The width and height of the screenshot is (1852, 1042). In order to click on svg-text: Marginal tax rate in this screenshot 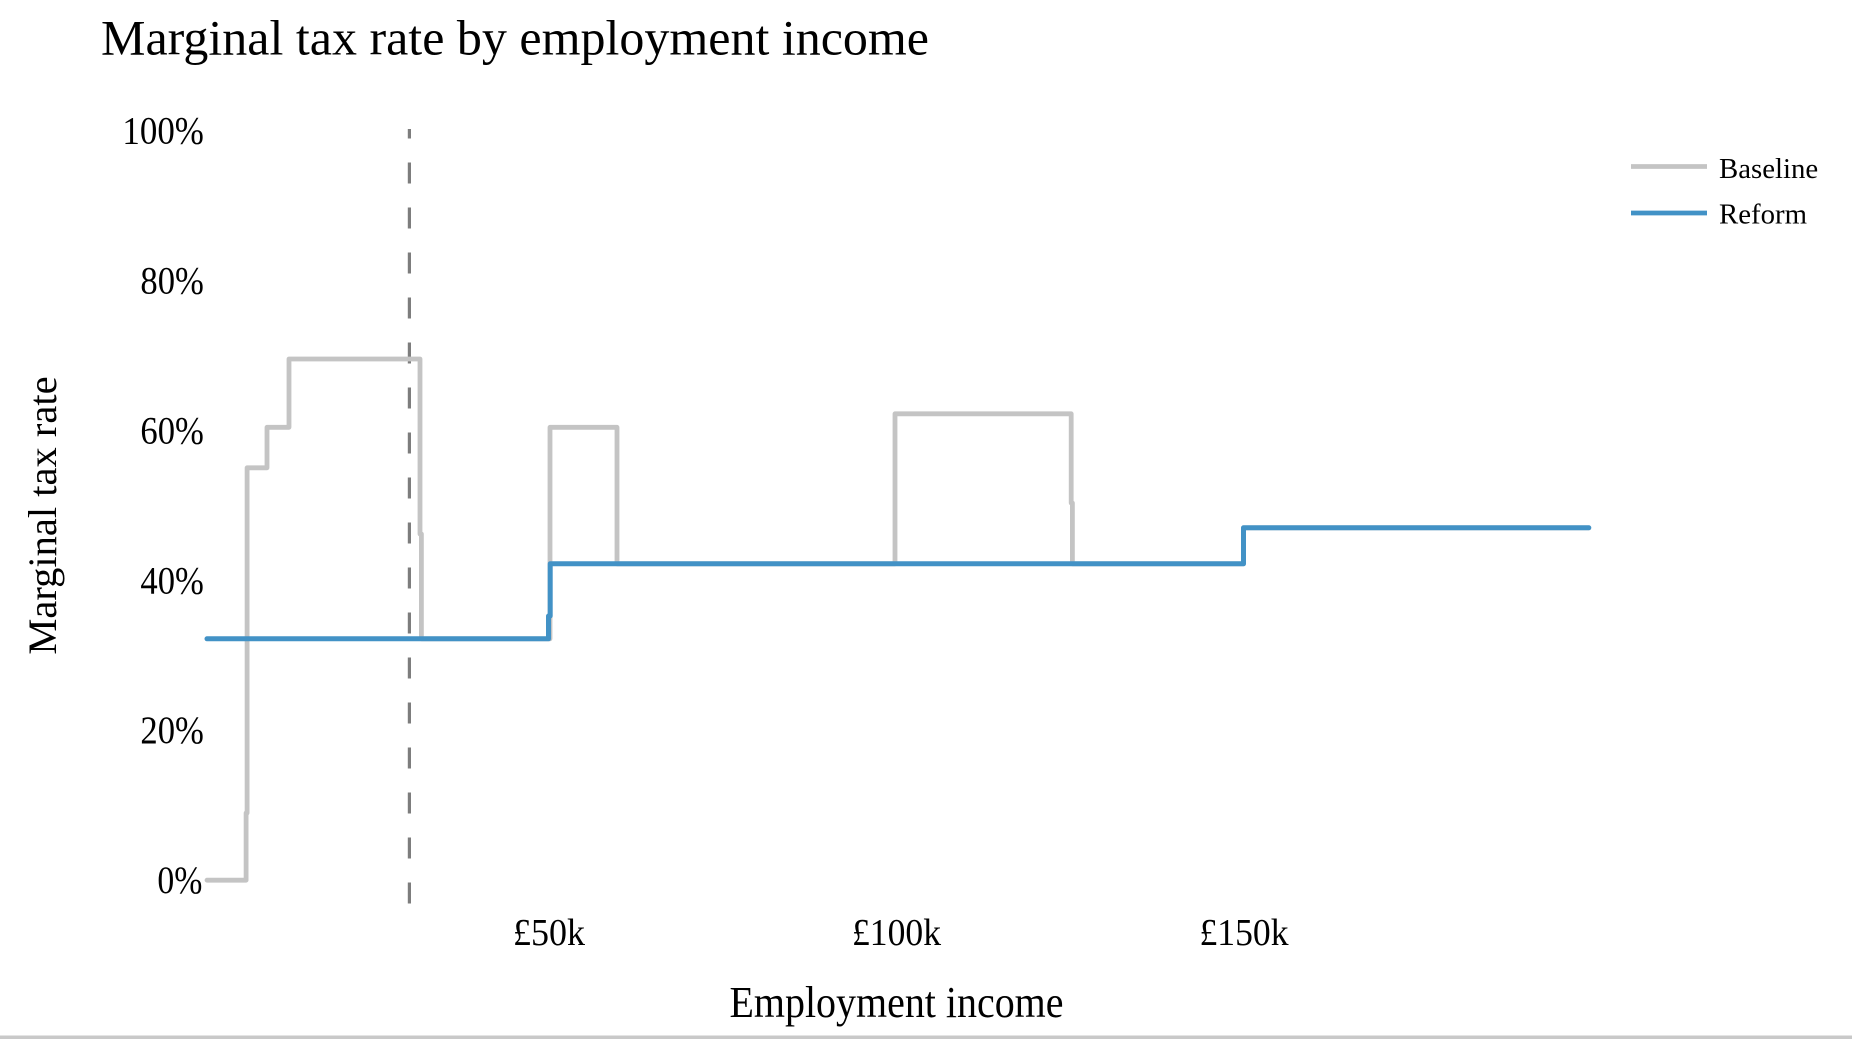, I will do `click(42, 515)`.